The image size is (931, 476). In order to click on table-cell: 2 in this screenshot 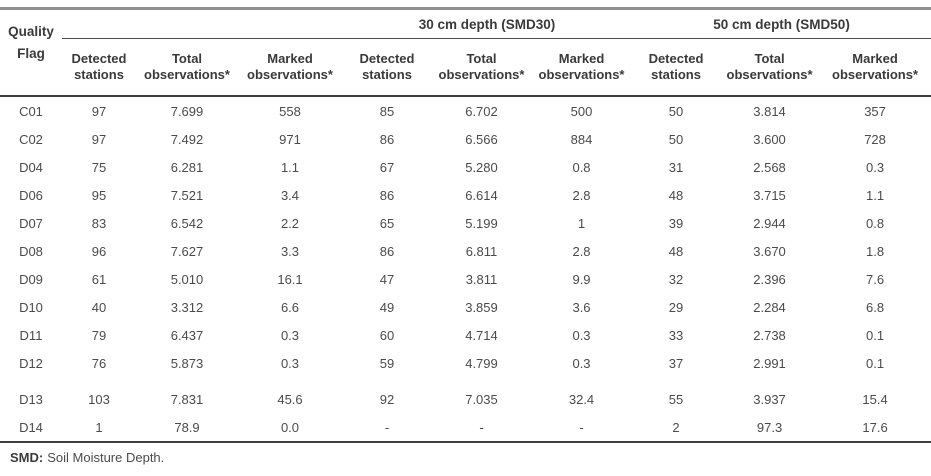, I will do `click(676, 428)`.